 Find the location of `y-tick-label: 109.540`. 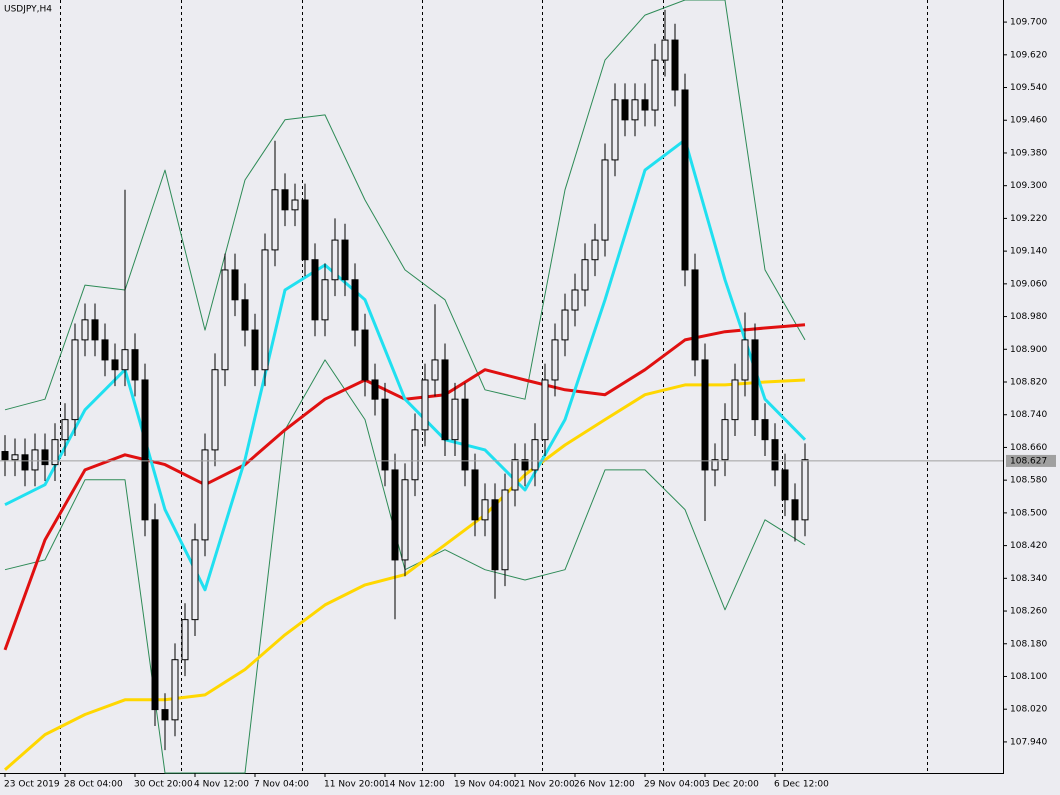

y-tick-label: 109.540 is located at coordinates (1028, 88).